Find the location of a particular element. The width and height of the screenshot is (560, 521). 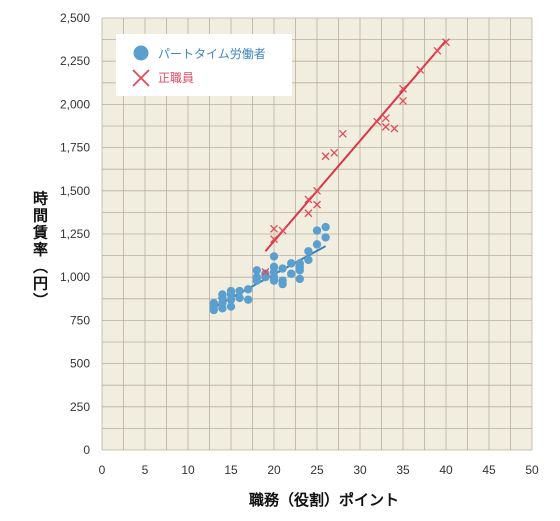

legend-circle-icon is located at coordinates (141, 53).